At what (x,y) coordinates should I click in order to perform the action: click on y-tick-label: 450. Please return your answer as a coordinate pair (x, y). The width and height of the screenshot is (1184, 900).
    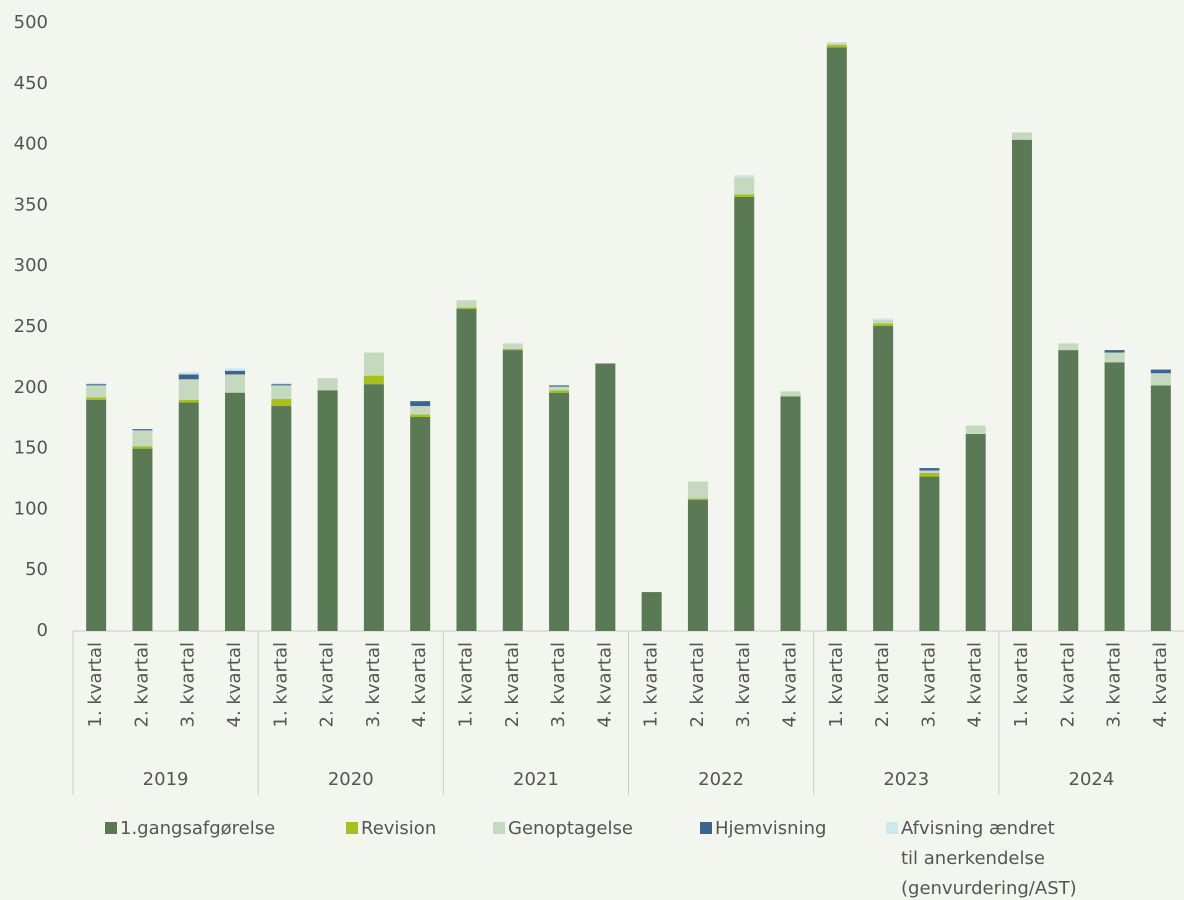
    Looking at the image, I should click on (31, 83).